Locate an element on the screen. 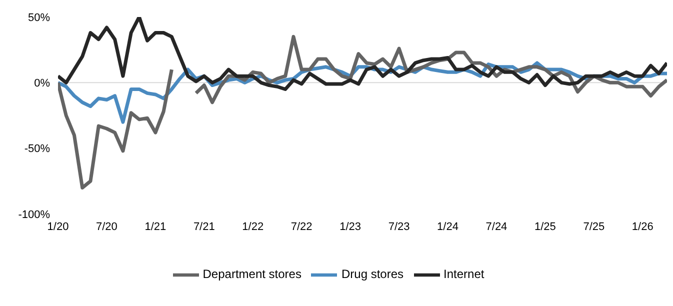 The width and height of the screenshot is (673, 306). x-tick-label: 1/23 is located at coordinates (351, 226).